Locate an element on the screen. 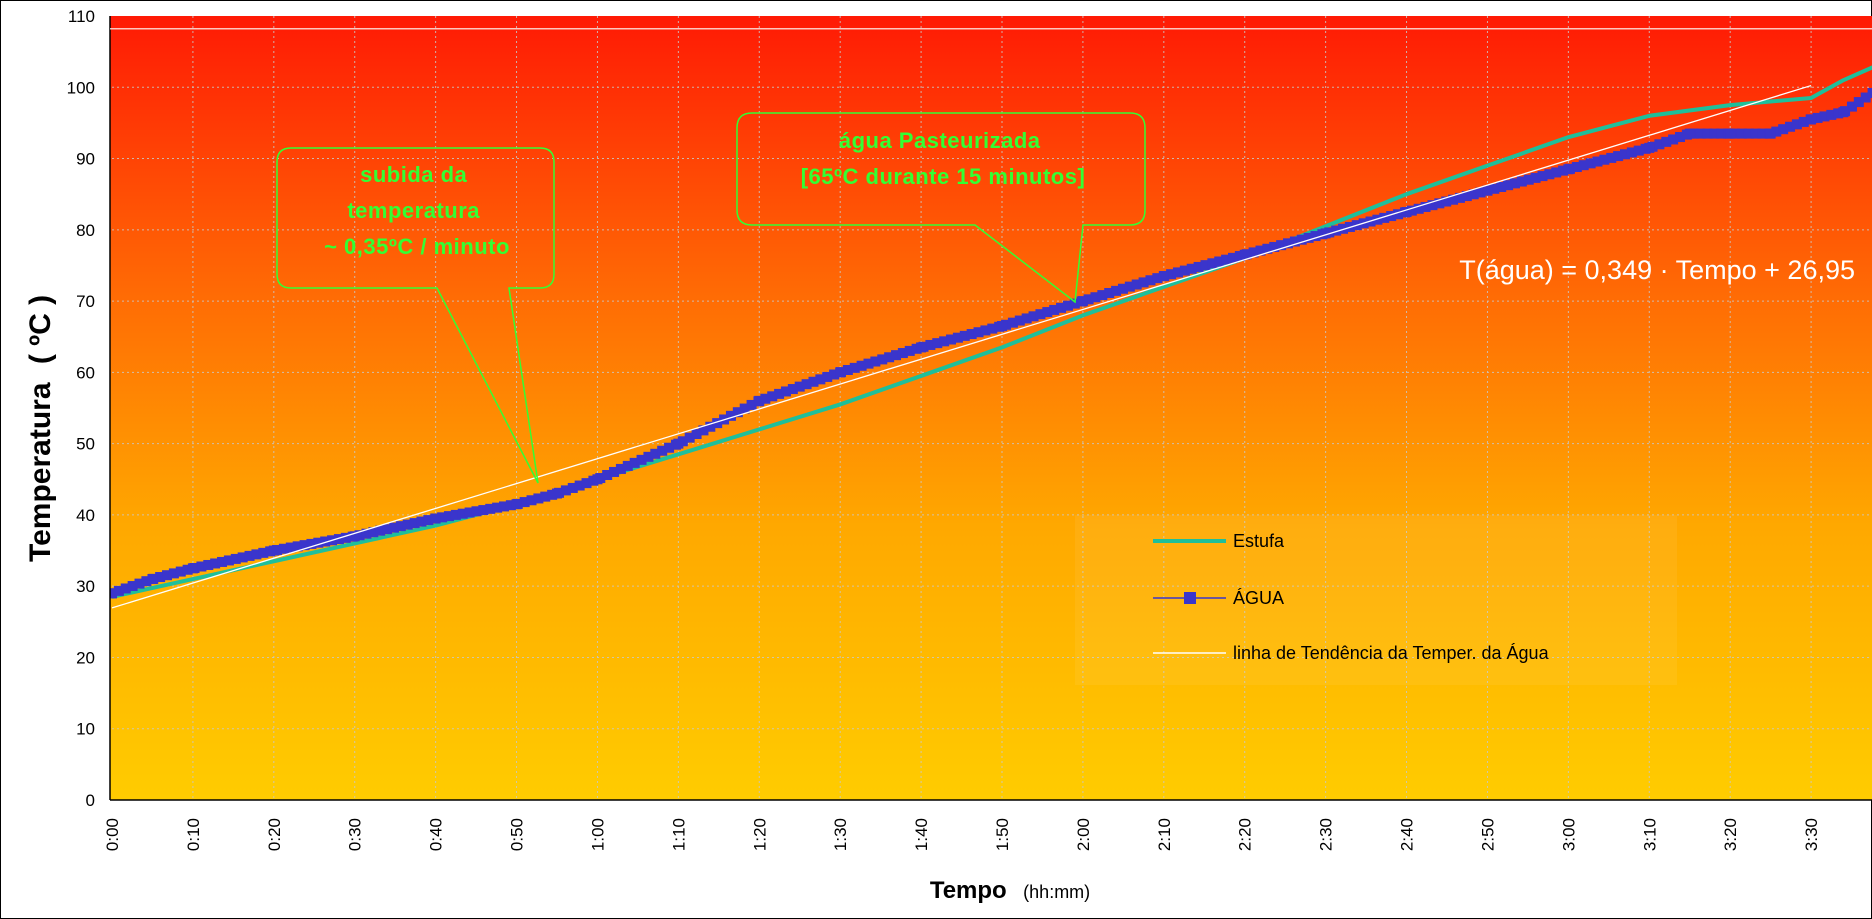 This screenshot has height=919, width=1872. x-tick-label: 0:50 is located at coordinates (517, 834).